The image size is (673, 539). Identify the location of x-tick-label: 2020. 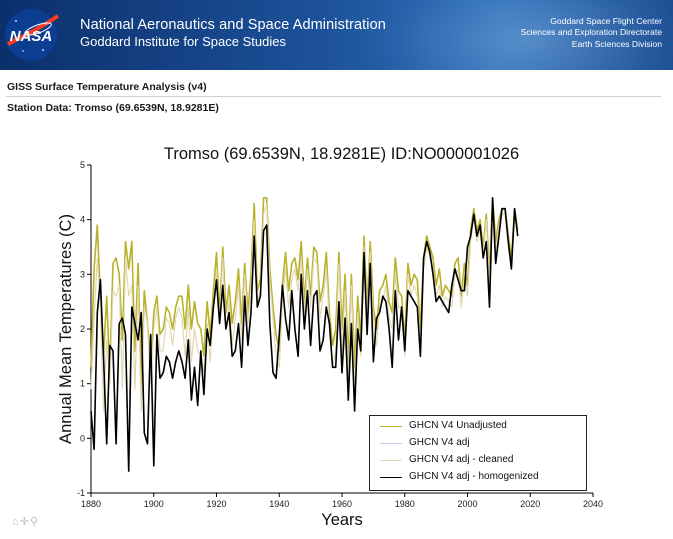
(530, 504).